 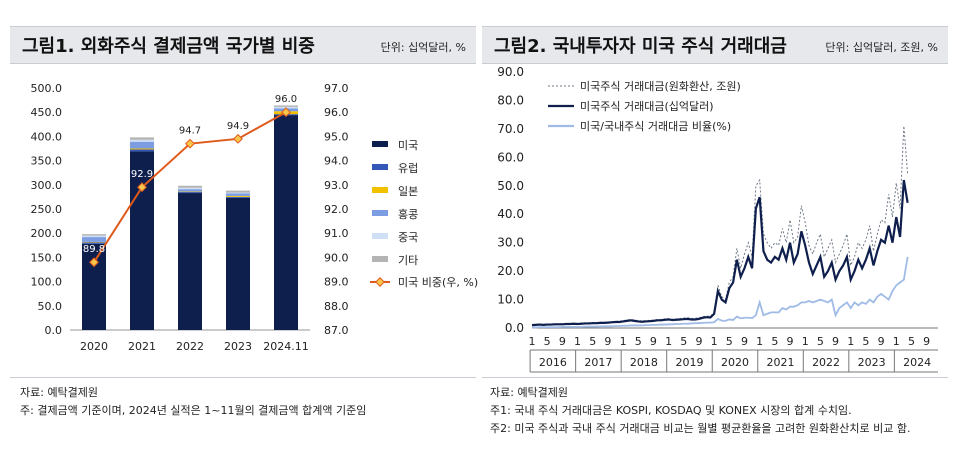 I want to click on y2-tick-label: 89.0, so click(x=336, y=282).